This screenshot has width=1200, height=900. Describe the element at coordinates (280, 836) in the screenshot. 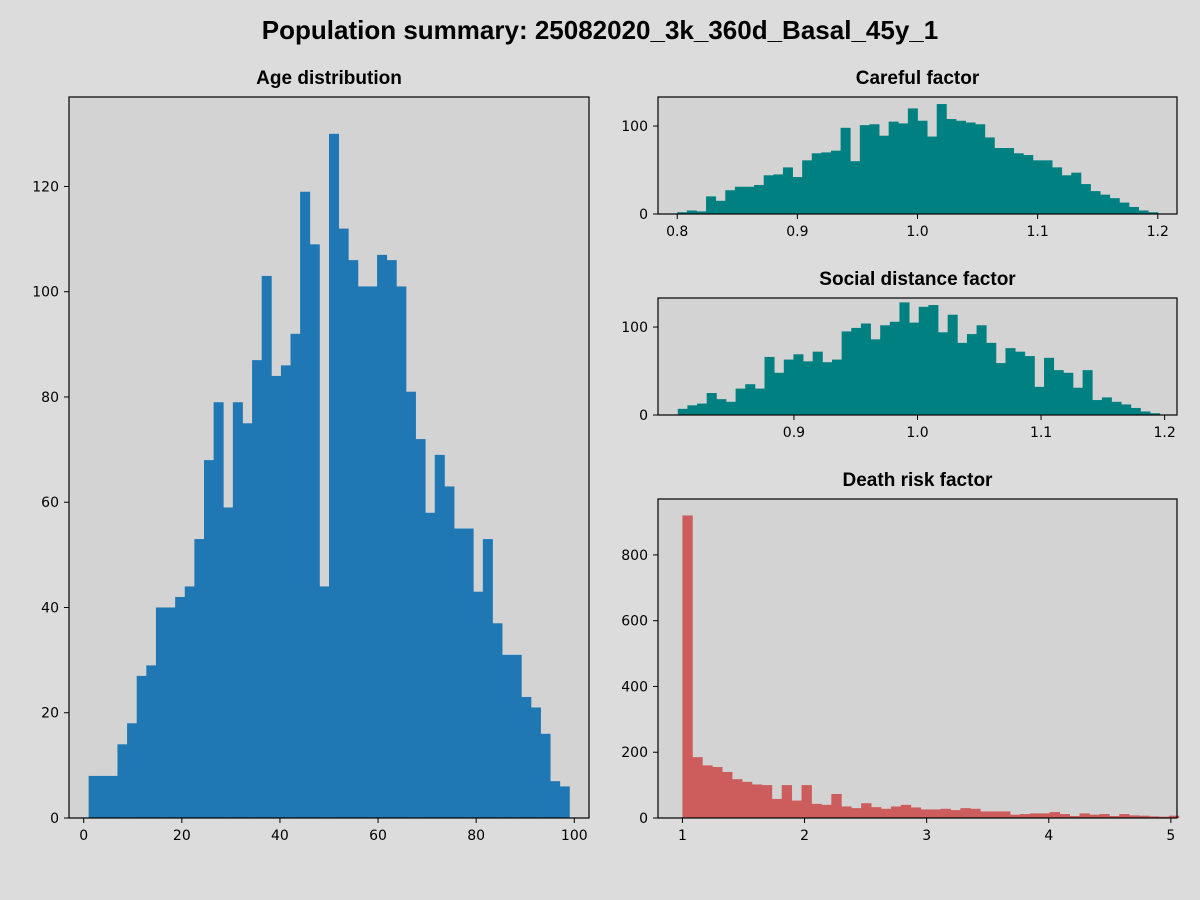

I see `x-tick-label: 40` at that location.